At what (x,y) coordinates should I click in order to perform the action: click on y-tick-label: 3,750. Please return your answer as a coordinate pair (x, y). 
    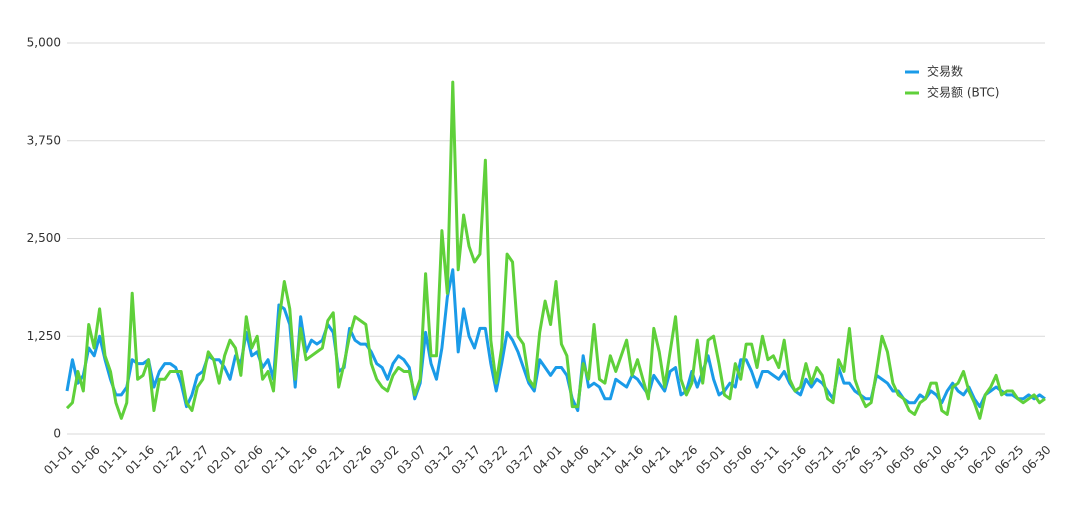
    Looking at the image, I should click on (44, 140).